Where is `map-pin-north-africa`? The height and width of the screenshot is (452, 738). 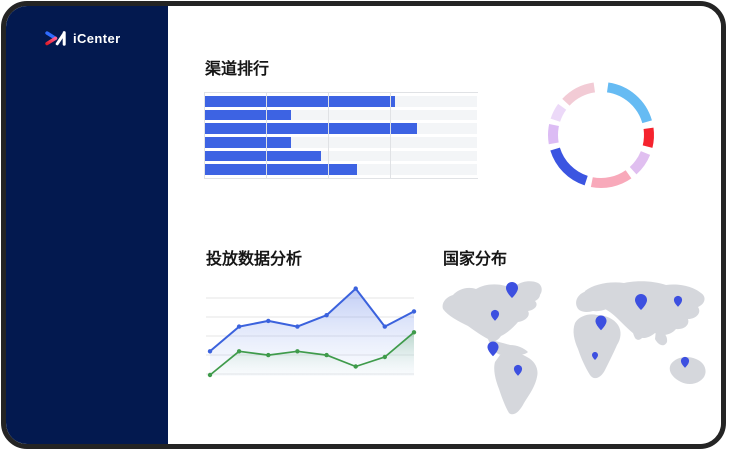 map-pin-north-africa is located at coordinates (601, 323).